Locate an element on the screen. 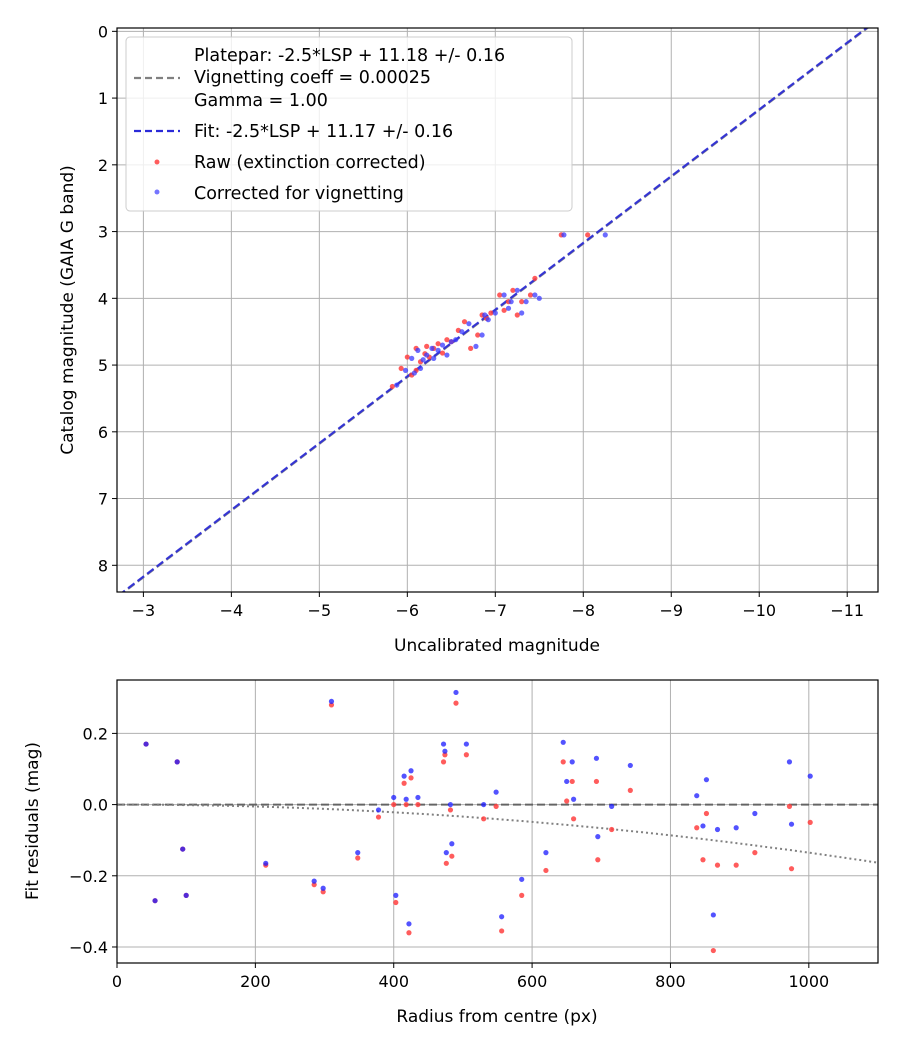 This screenshot has width=900, height=1050. x-tick-label: −7 is located at coordinates (496, 610).